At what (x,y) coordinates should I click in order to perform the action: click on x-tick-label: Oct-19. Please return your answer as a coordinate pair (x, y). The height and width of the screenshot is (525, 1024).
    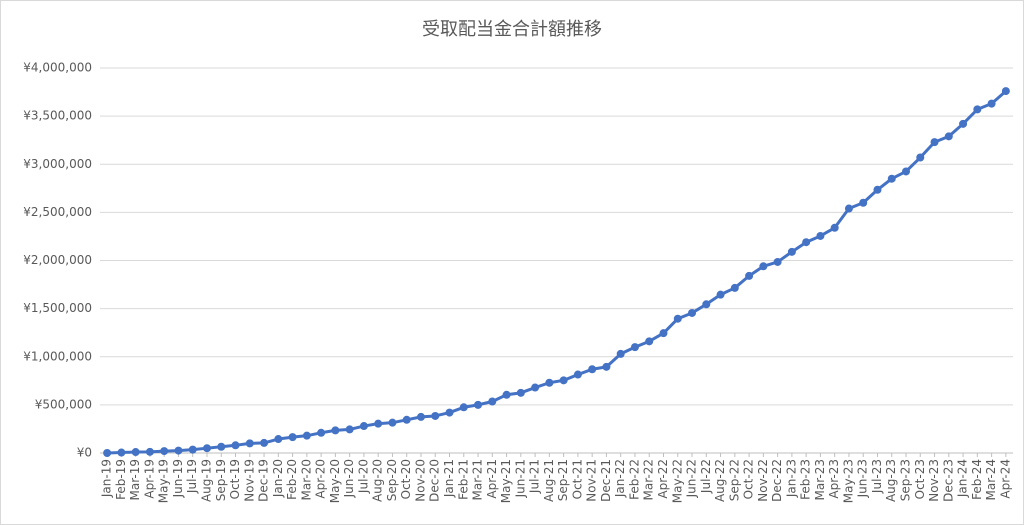
    Looking at the image, I should click on (235, 479).